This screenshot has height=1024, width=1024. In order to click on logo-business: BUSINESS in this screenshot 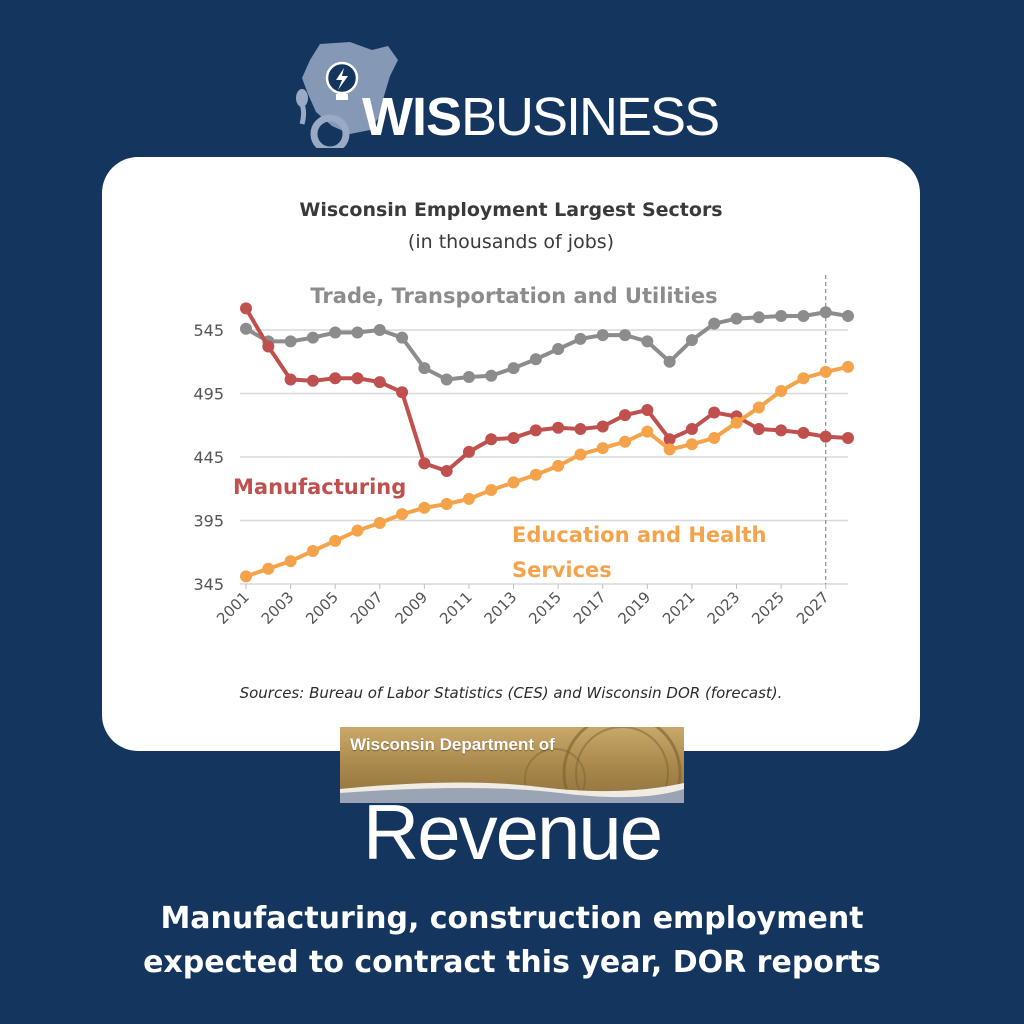, I will do `click(590, 117)`.